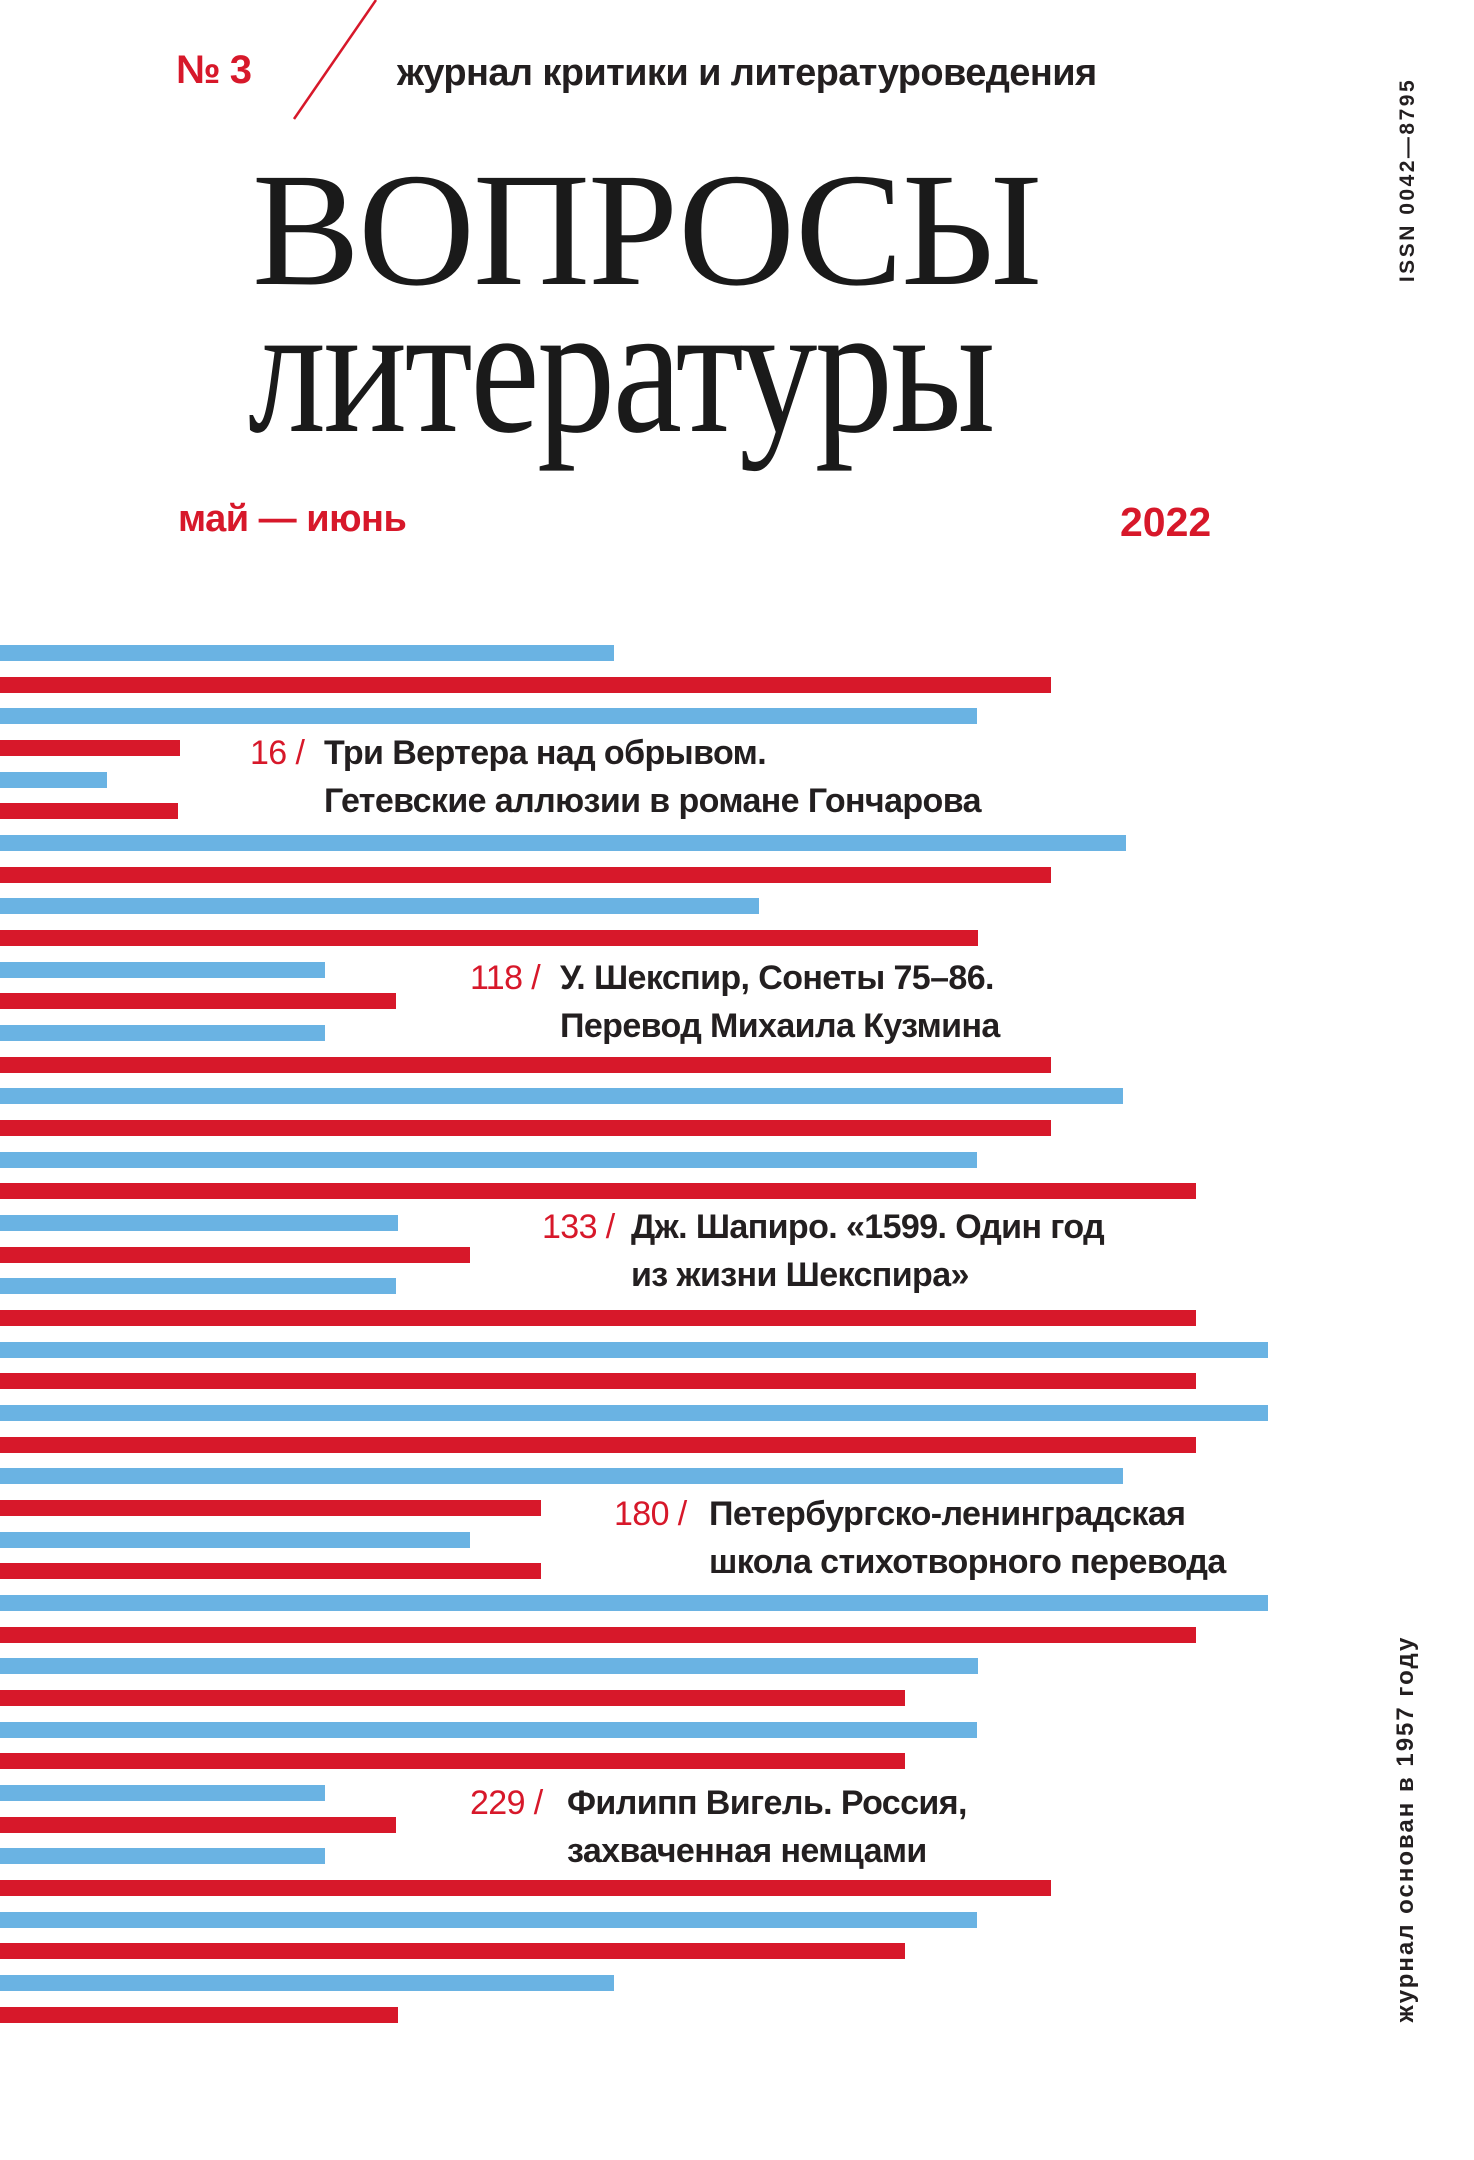 Image resolution: width=1474 pixels, height=2160 pixels. I want to click on issue-year: 2022, so click(1166, 522).